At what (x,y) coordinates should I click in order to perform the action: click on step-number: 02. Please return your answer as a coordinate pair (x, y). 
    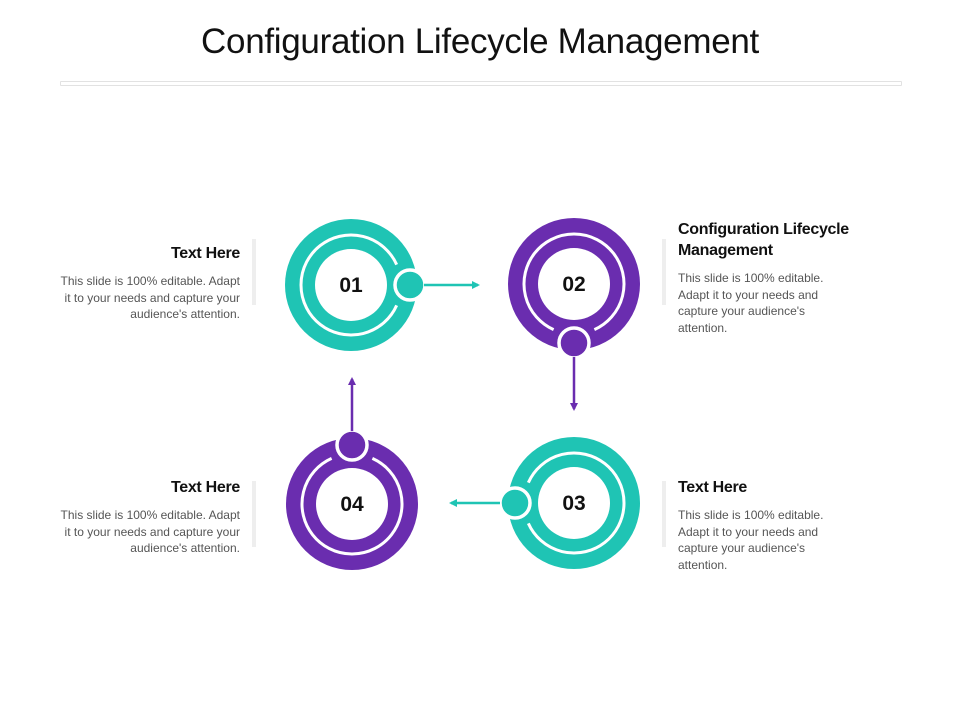
    Looking at the image, I should click on (573, 284).